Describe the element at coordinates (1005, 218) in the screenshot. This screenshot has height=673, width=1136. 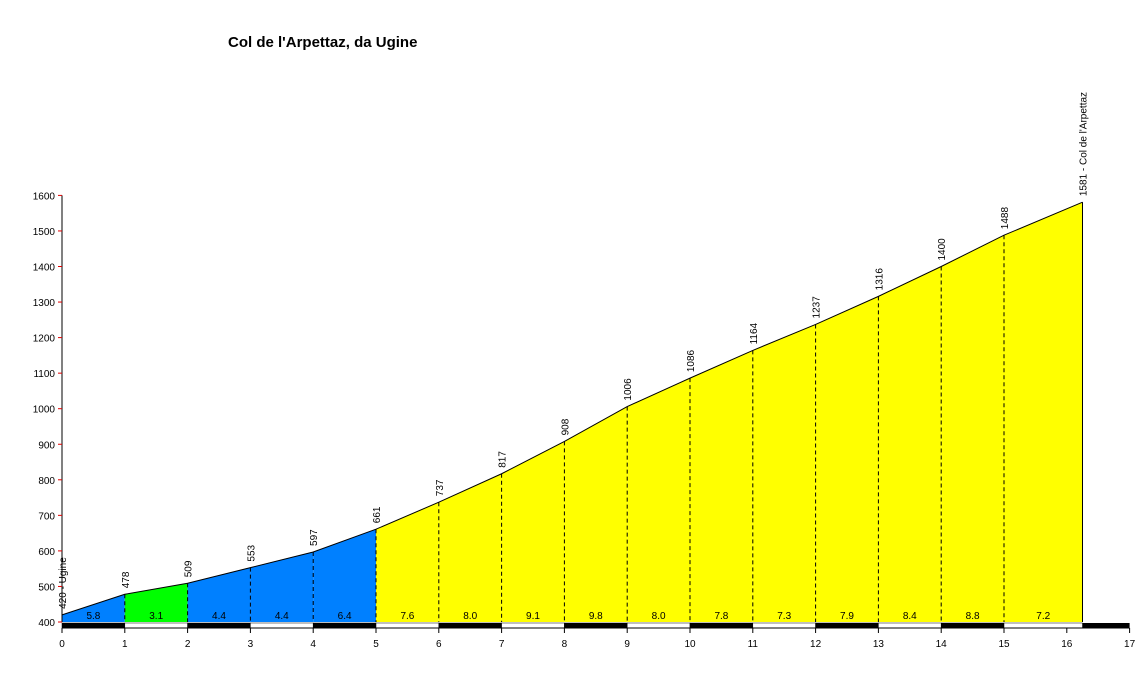
I see `elevation-label: 1488` at that location.